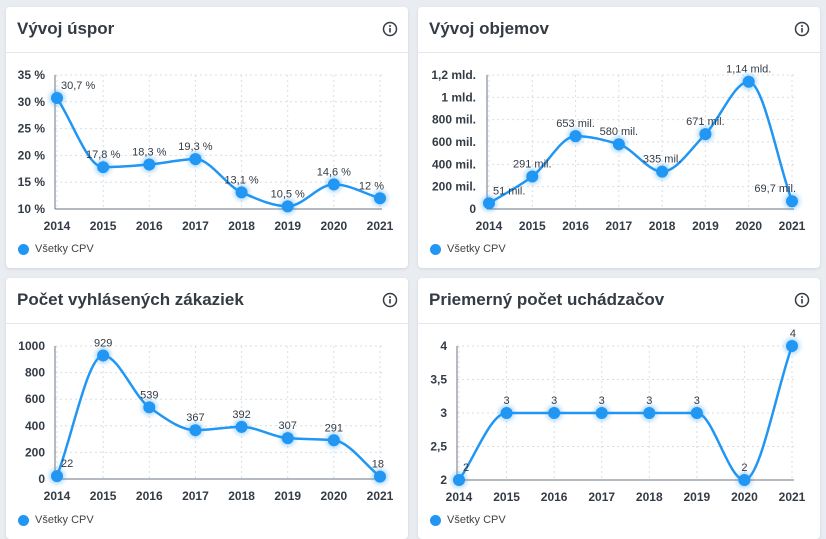  What do you see at coordinates (775, 189) in the screenshot?
I see `data-label: 69,7 mil.` at bounding box center [775, 189].